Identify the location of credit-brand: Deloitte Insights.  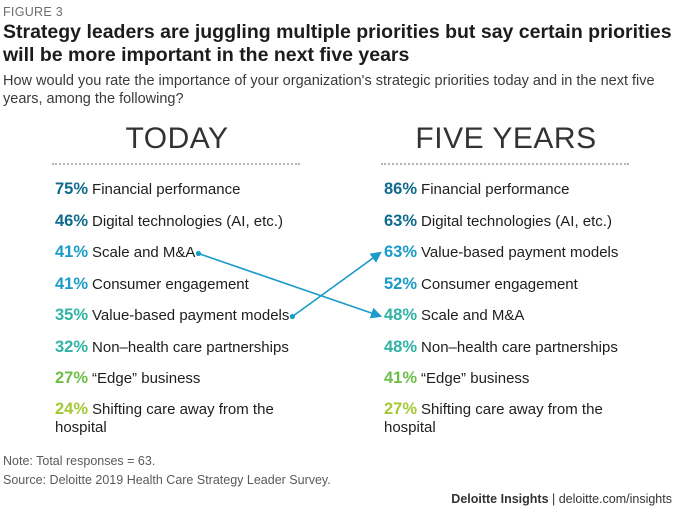
(500, 499).